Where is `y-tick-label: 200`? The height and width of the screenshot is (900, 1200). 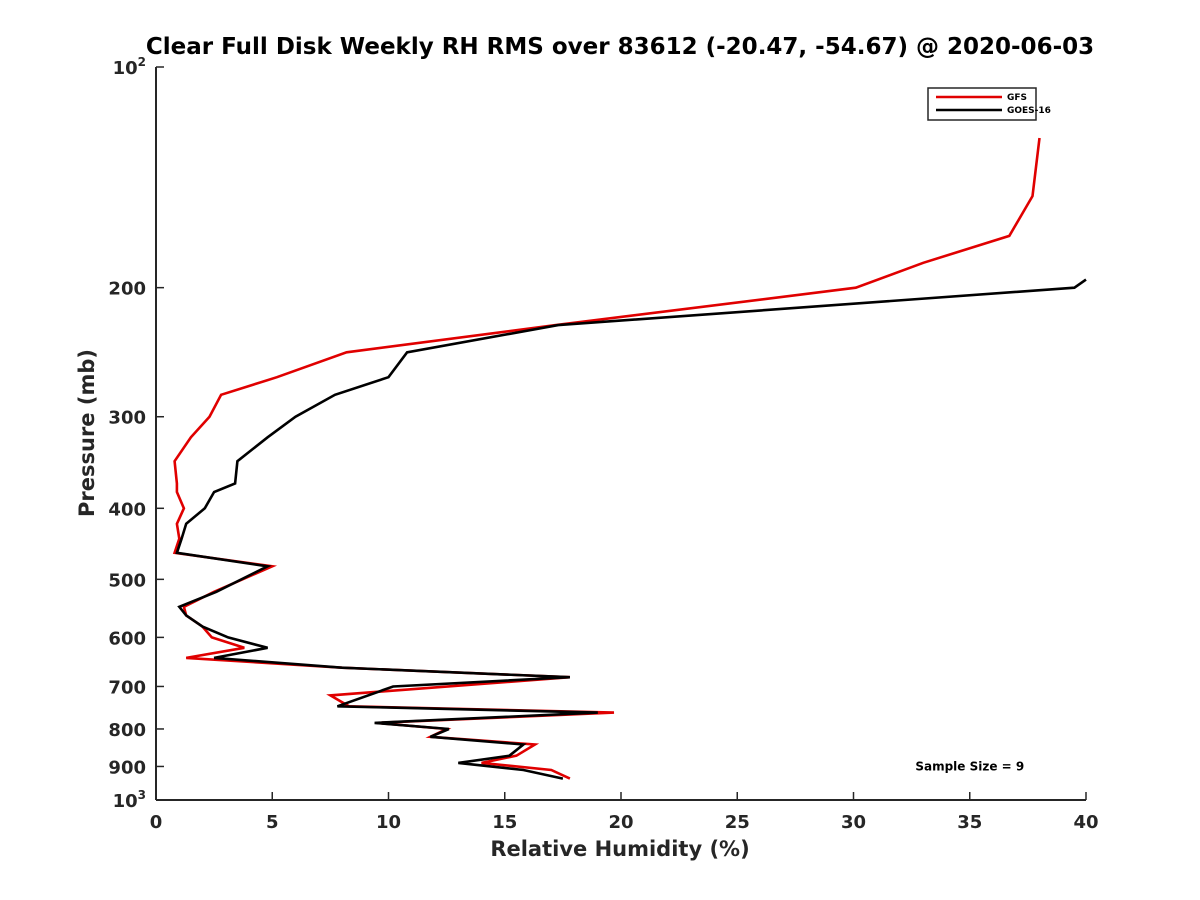 y-tick-label: 200 is located at coordinates (127, 289).